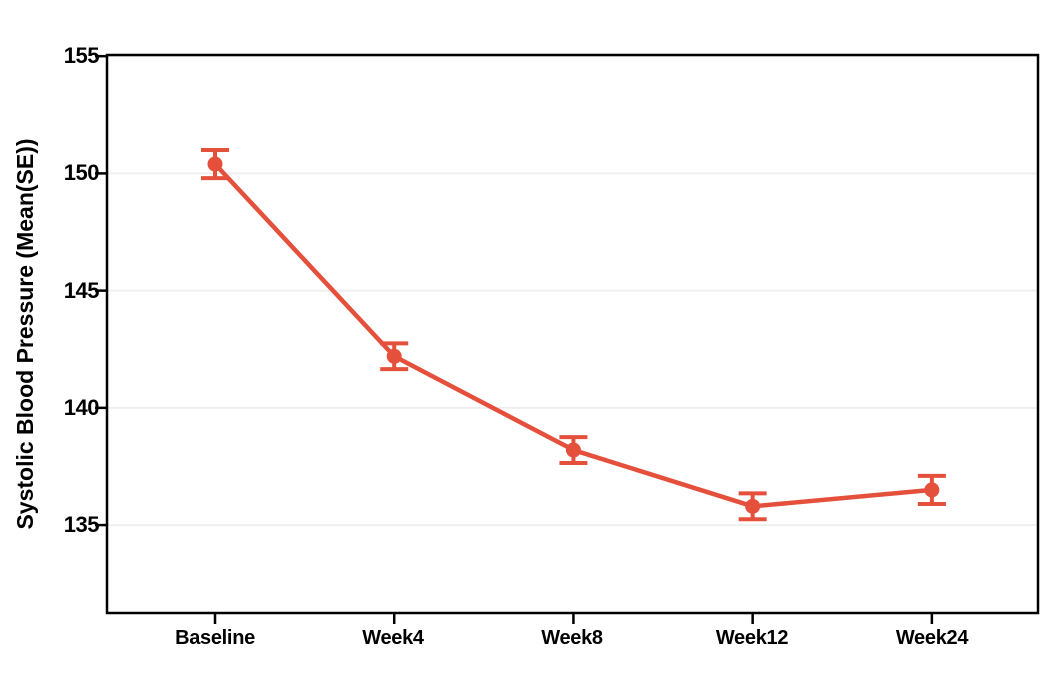  I want to click on x-tick-label-week24: Week24, so click(932, 638).